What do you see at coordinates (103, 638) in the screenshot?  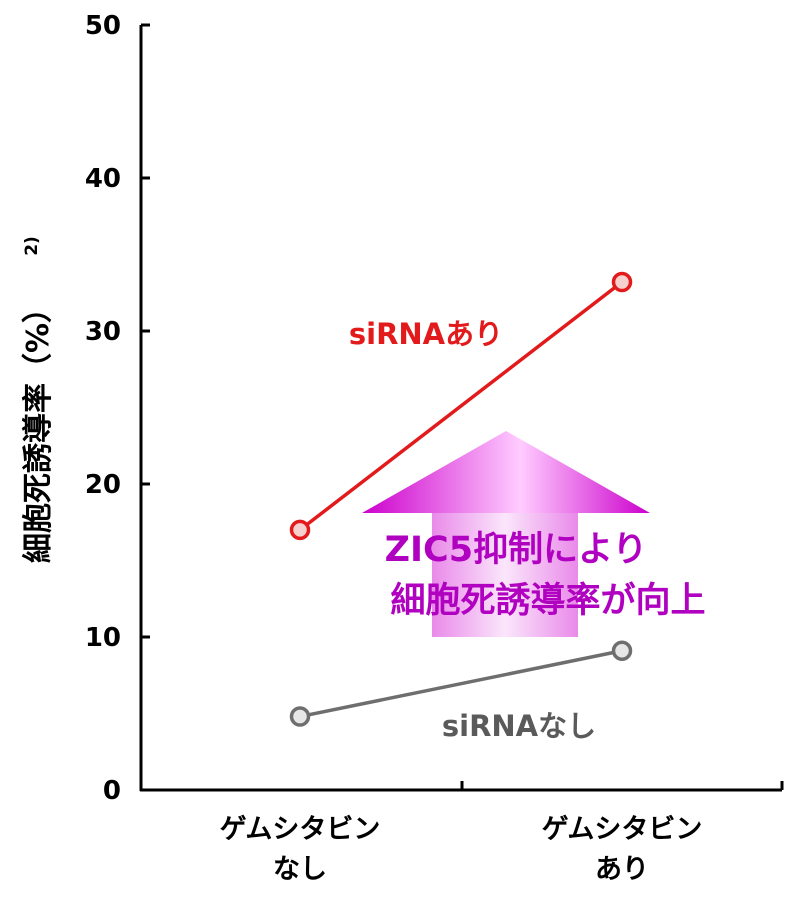 I see `y-tick-label: 10` at bounding box center [103, 638].